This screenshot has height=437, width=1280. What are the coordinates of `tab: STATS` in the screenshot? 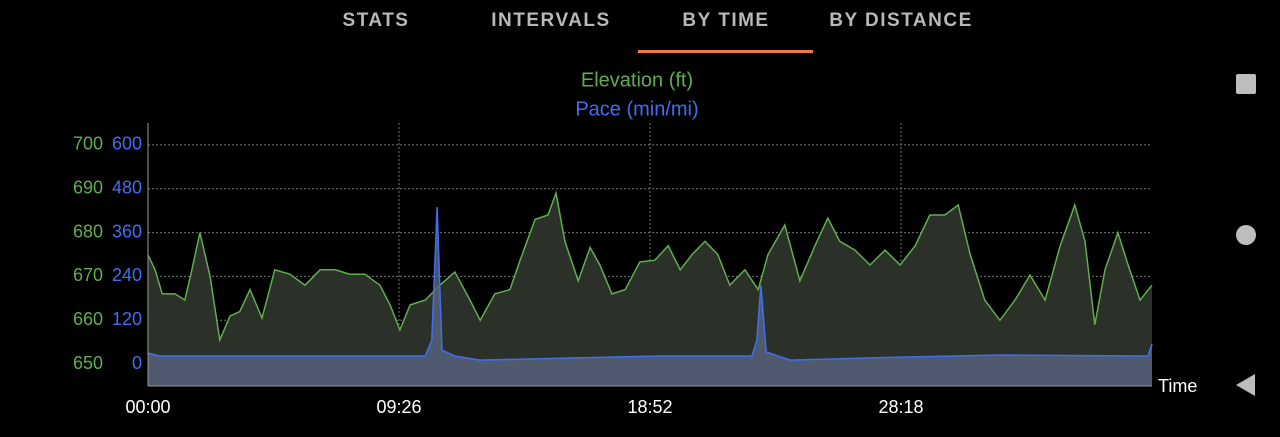 It's located at (376, 20).